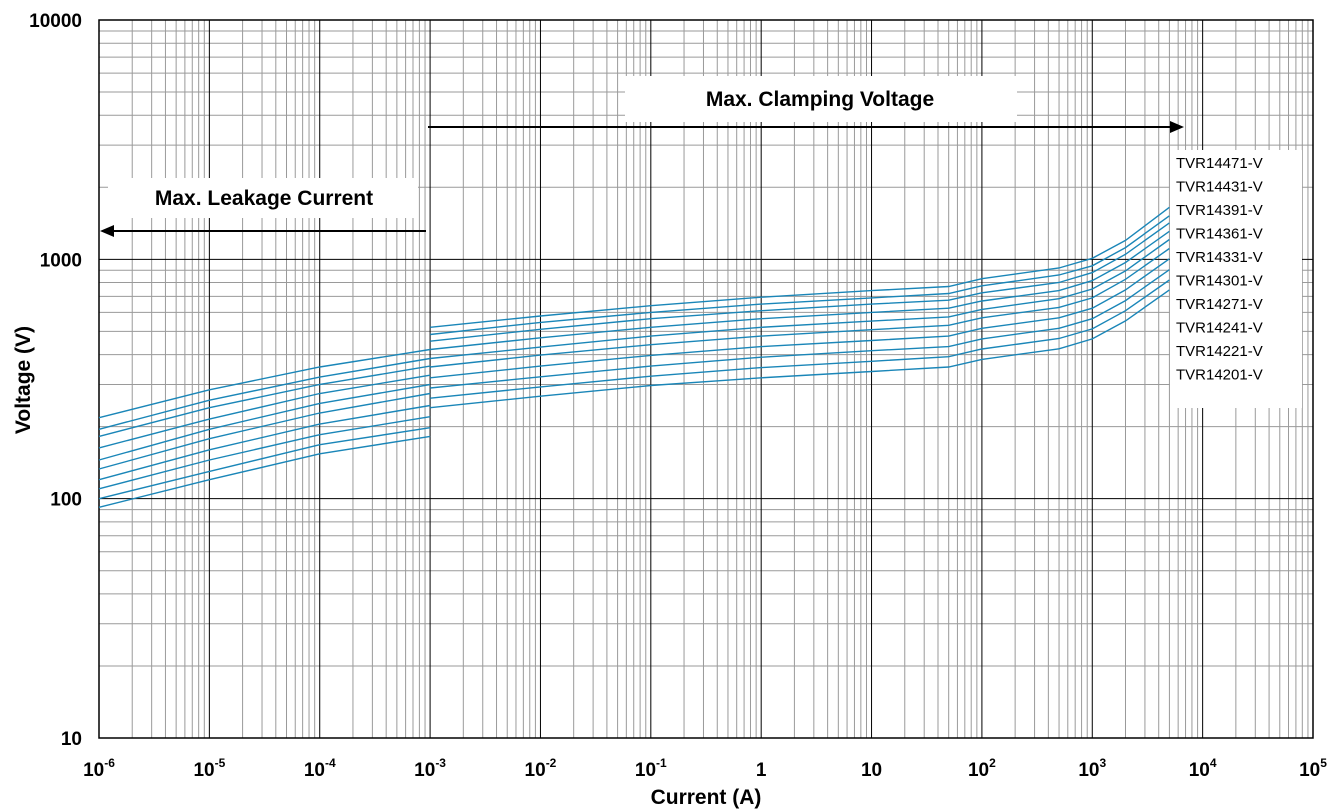  I want to click on legend-box, so click(1236, 279).